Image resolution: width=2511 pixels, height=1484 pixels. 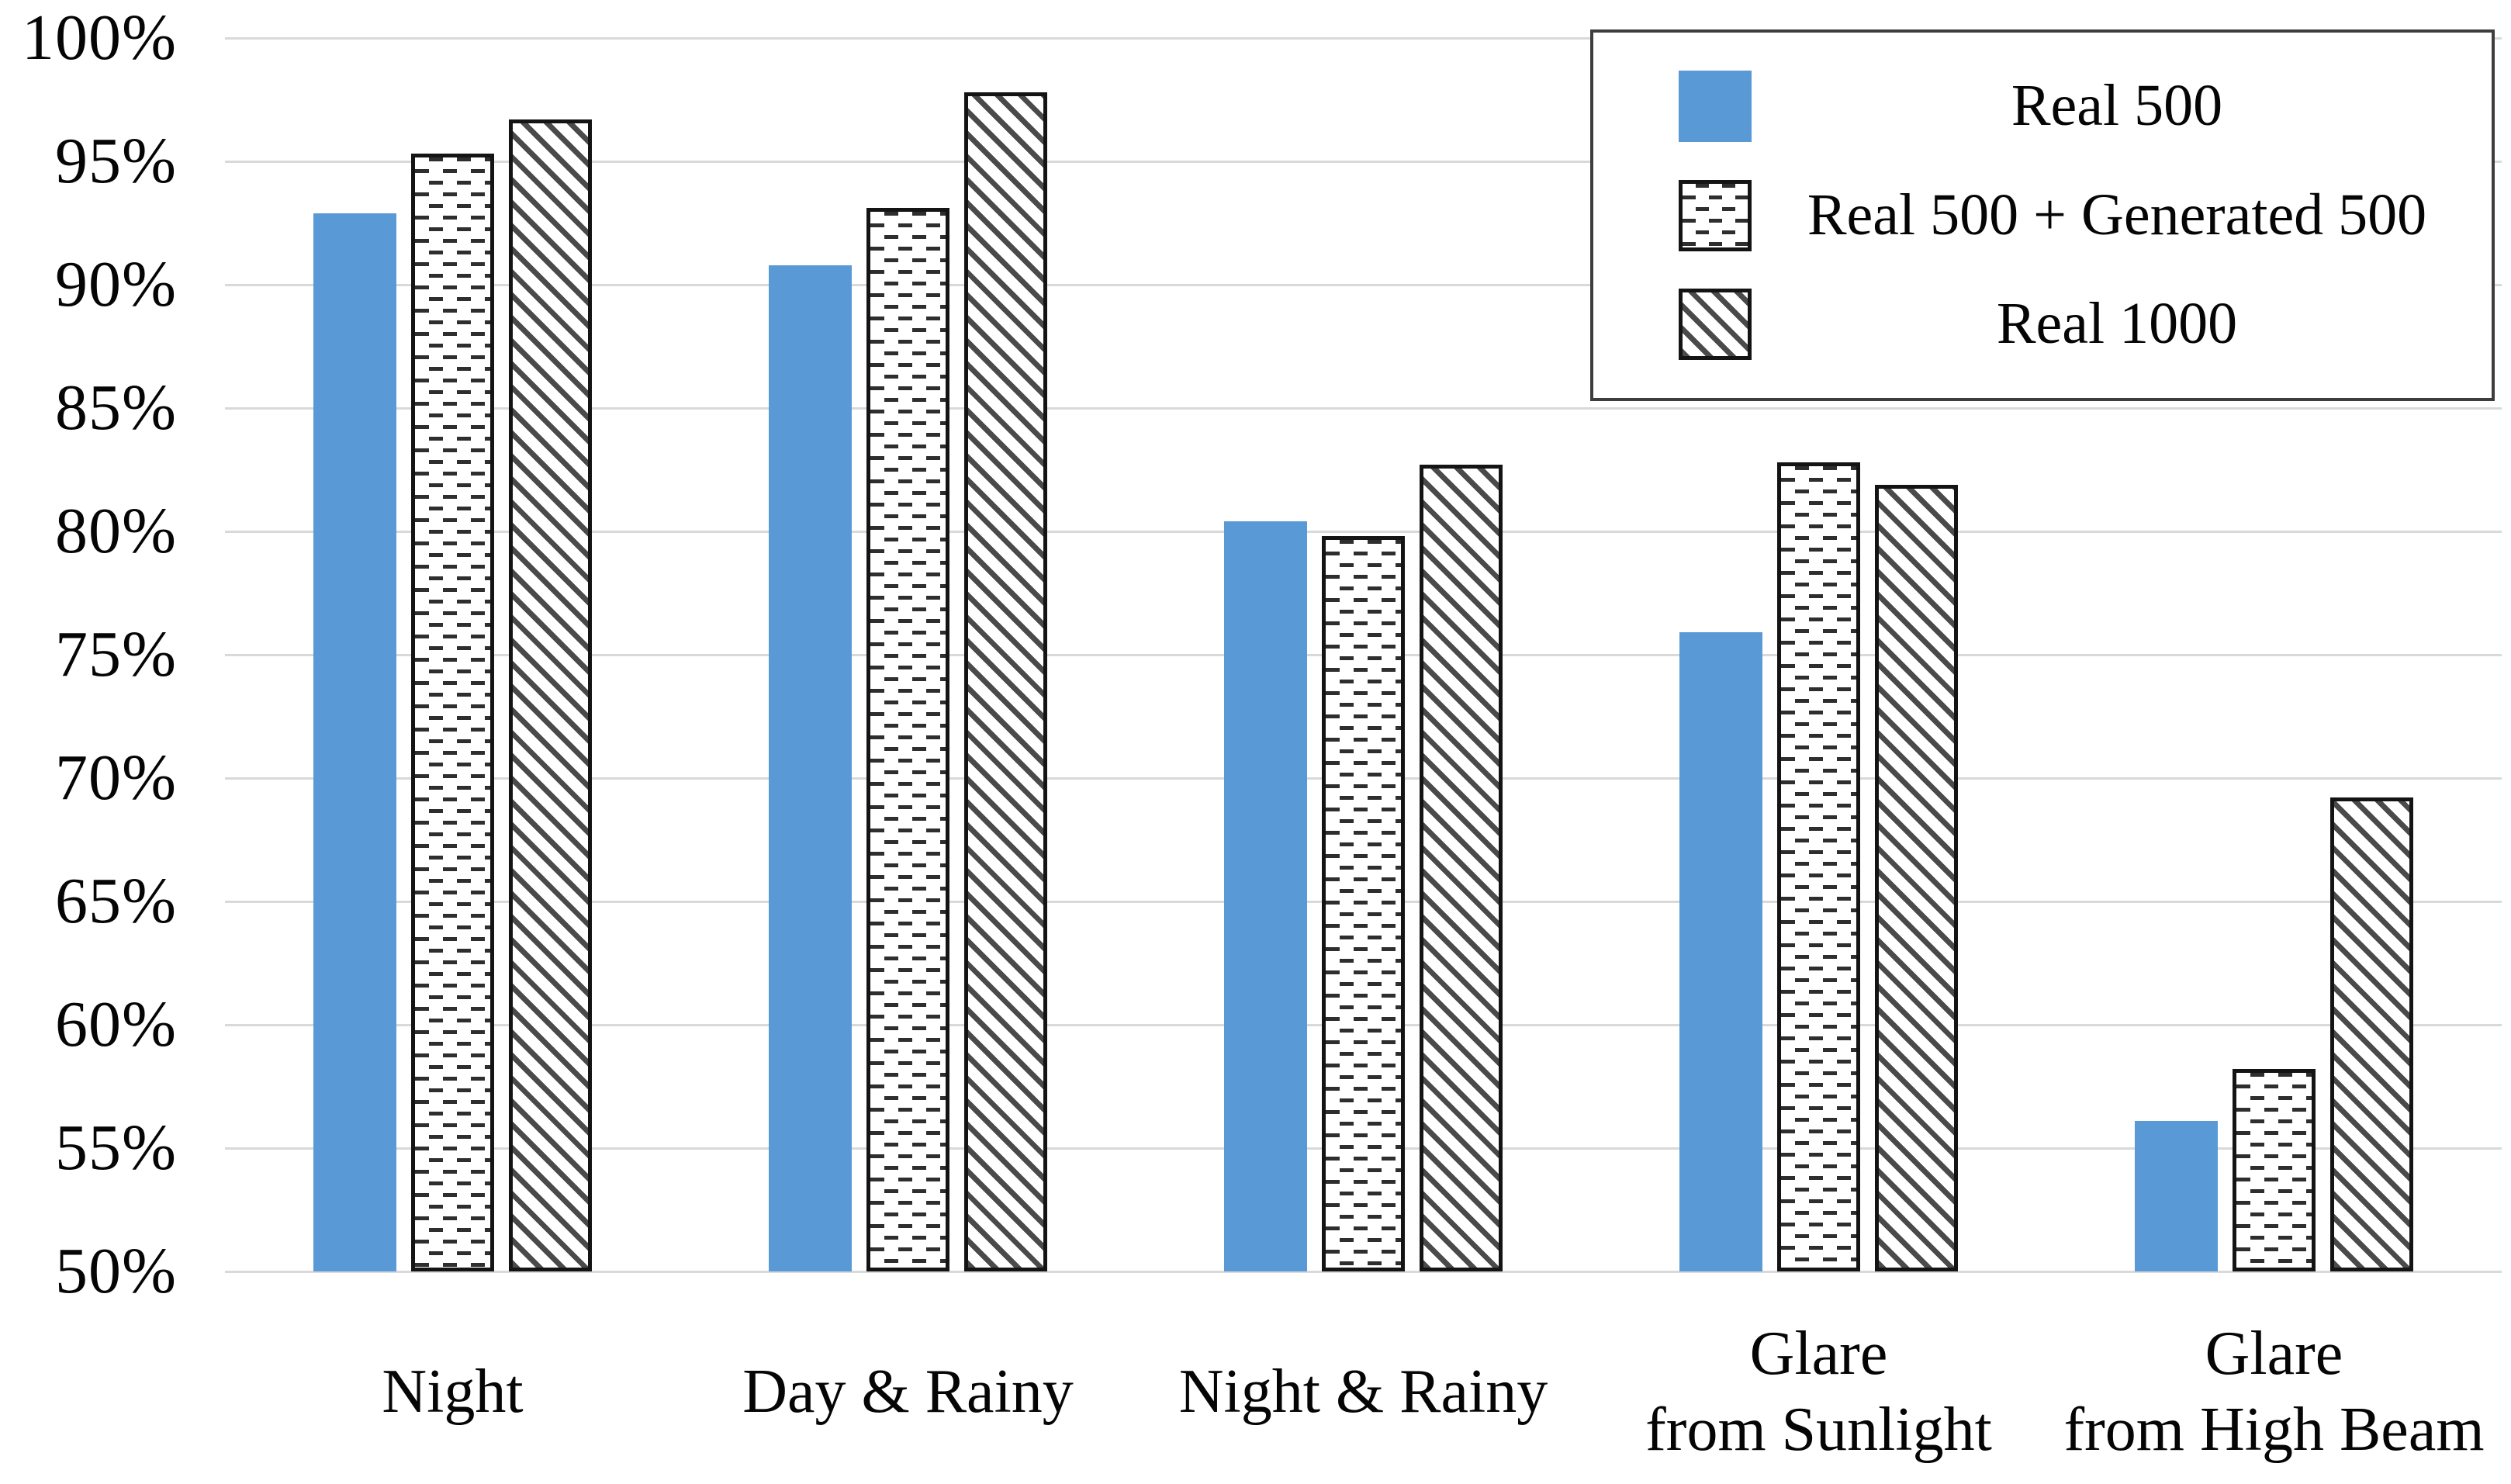 I want to click on legend-item-real-500: Real 500, so click(x=2042, y=106).